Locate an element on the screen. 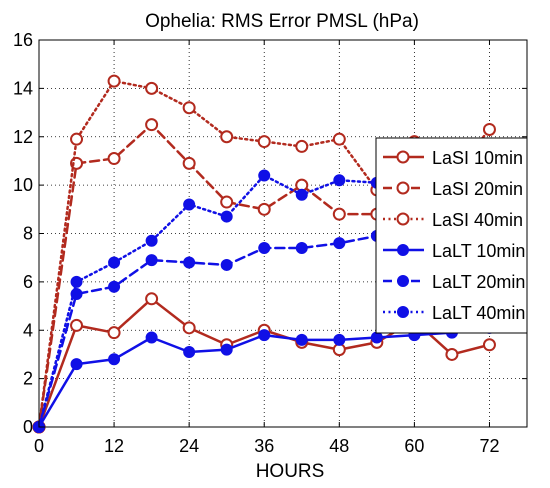 This screenshot has width=550, height=488. y-tick-label: 16 is located at coordinates (23, 40).